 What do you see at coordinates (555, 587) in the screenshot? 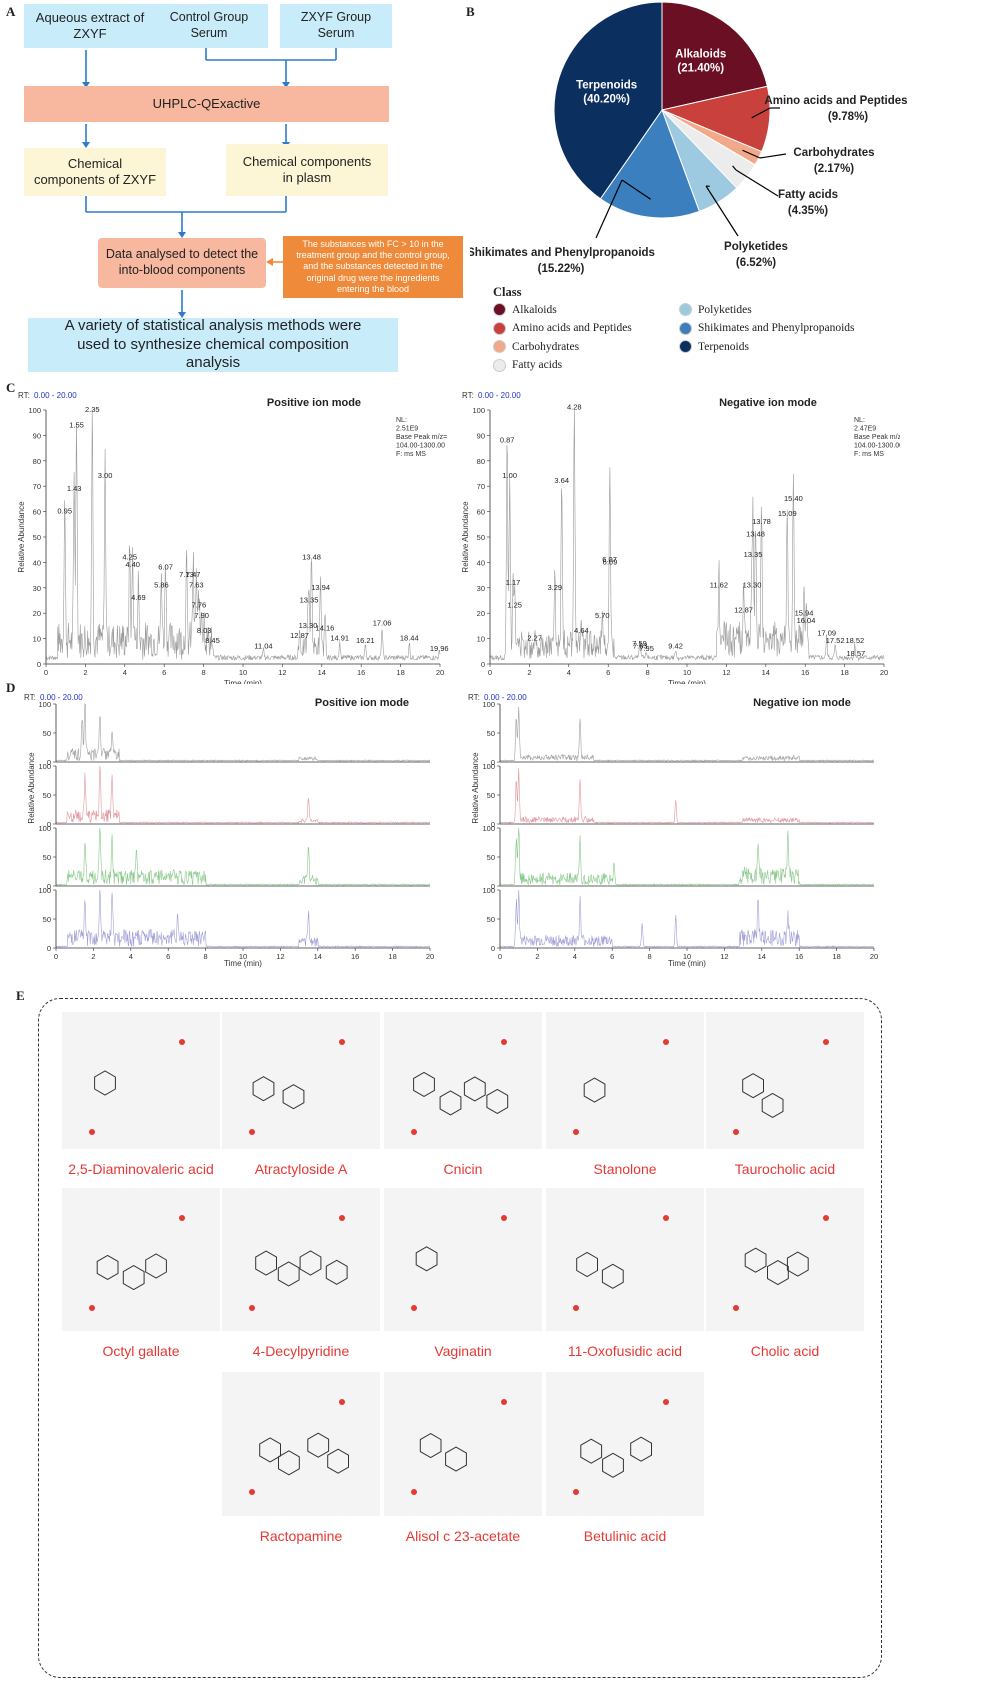
I see `peak-label: 3.29` at bounding box center [555, 587].